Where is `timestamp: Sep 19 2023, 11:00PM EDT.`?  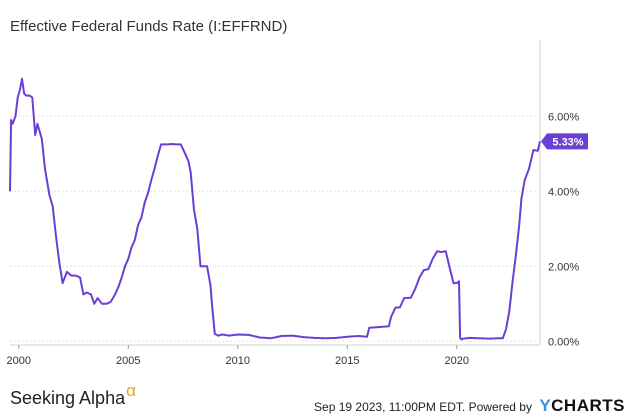 timestamp: Sep 19 2023, 11:00PM EDT. is located at coordinates (390, 407).